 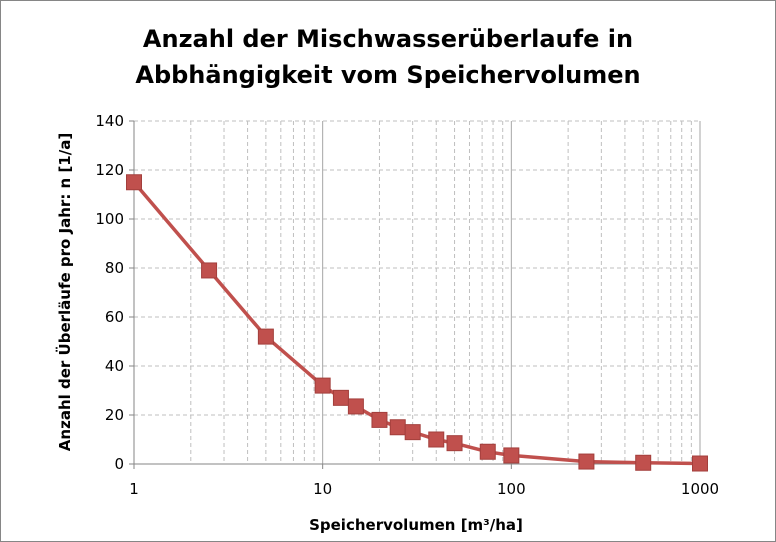 I want to click on chart-title-line-2: Abbhängigkeit vom Speichervolumen, so click(x=388, y=75).